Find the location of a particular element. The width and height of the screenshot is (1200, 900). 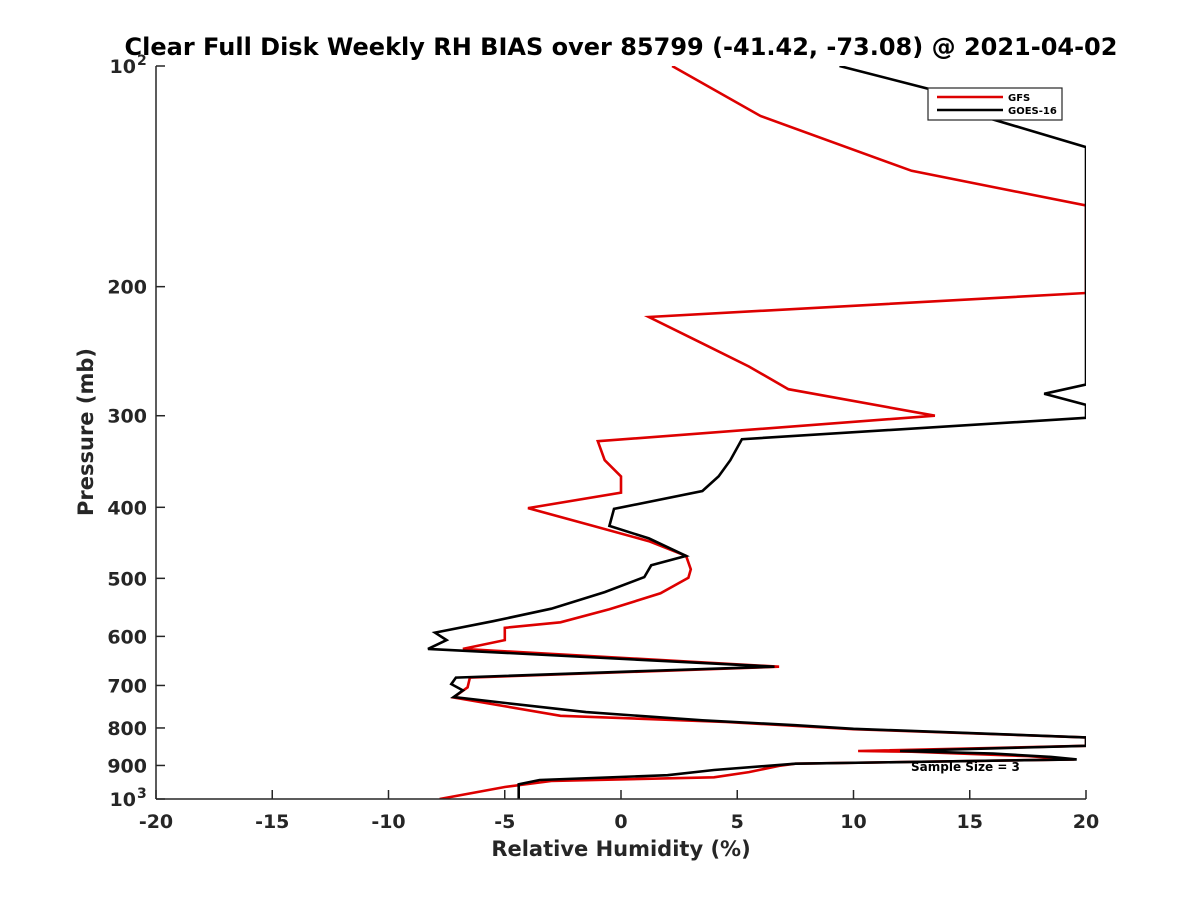

sample-size-annotation: Sample Size = 3 is located at coordinates (965, 767).